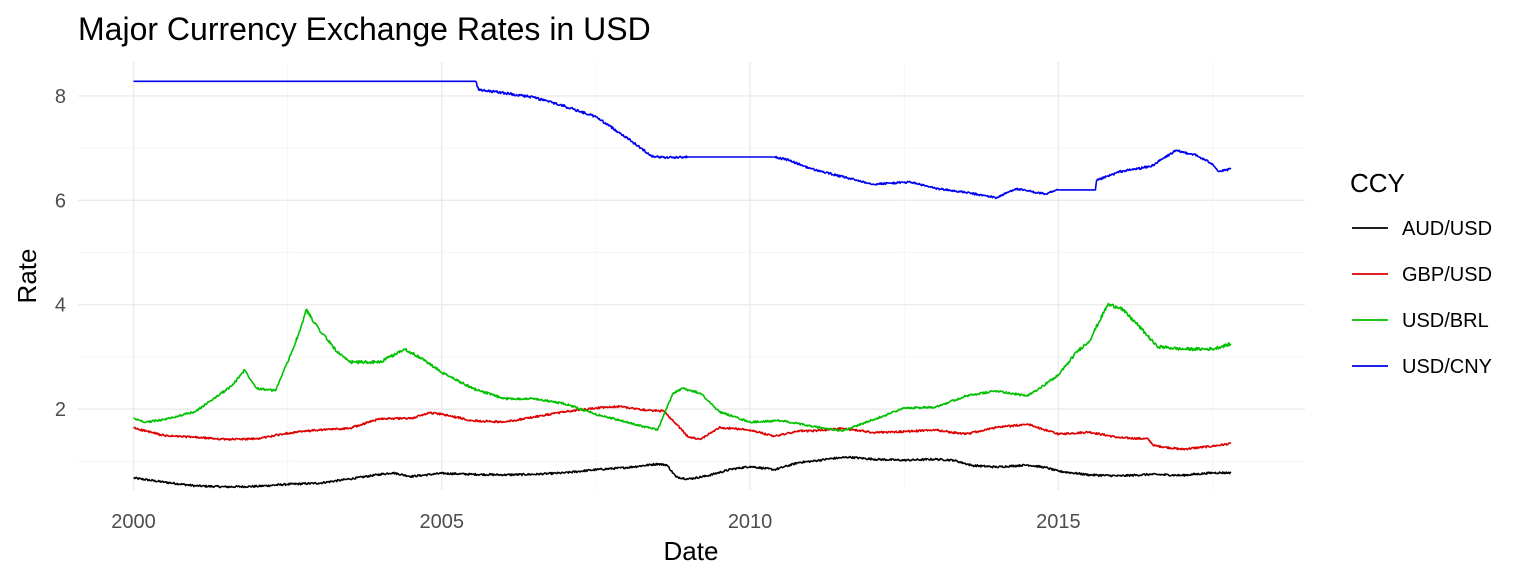  Describe the element at coordinates (750, 522) in the screenshot. I see `x-tick-label: 2010` at that location.